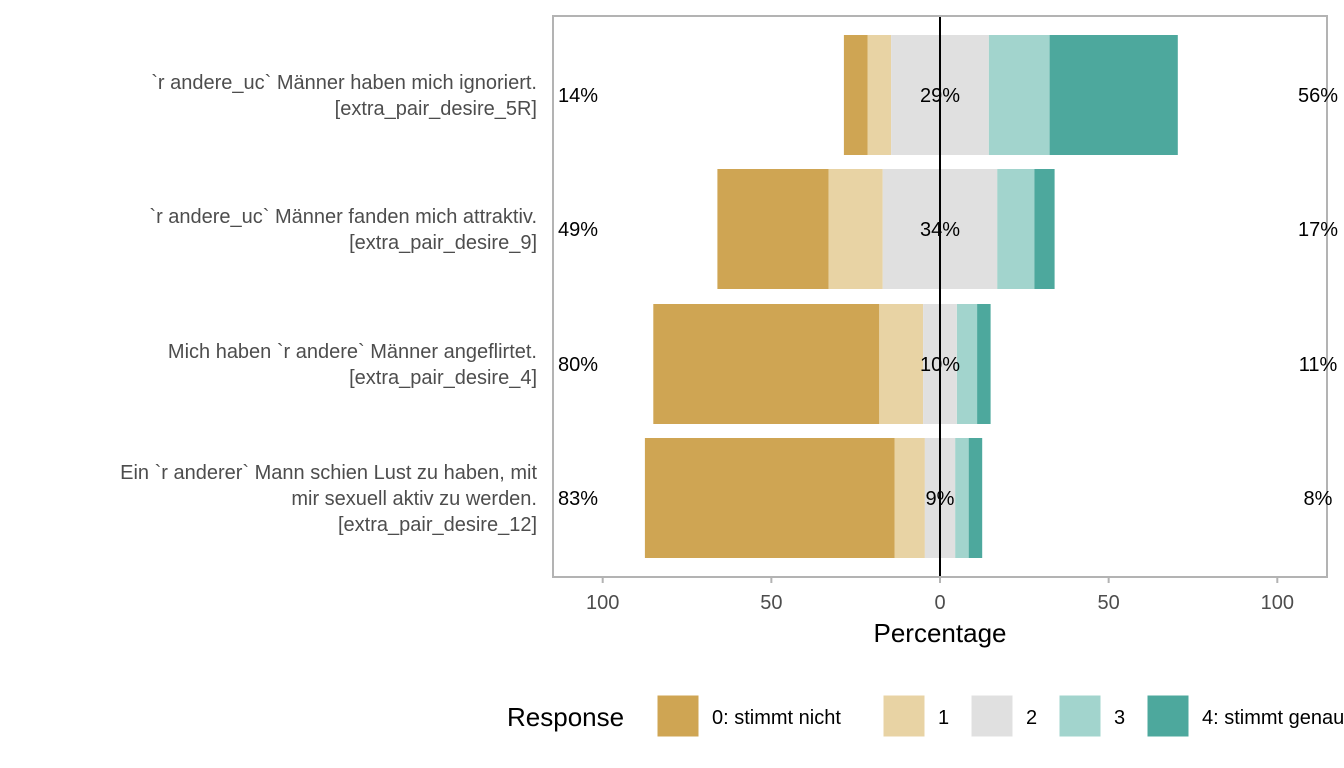 The width and height of the screenshot is (1344, 768). I want to click on category-label-line: [extra_pair_desire_12], so click(437, 525).